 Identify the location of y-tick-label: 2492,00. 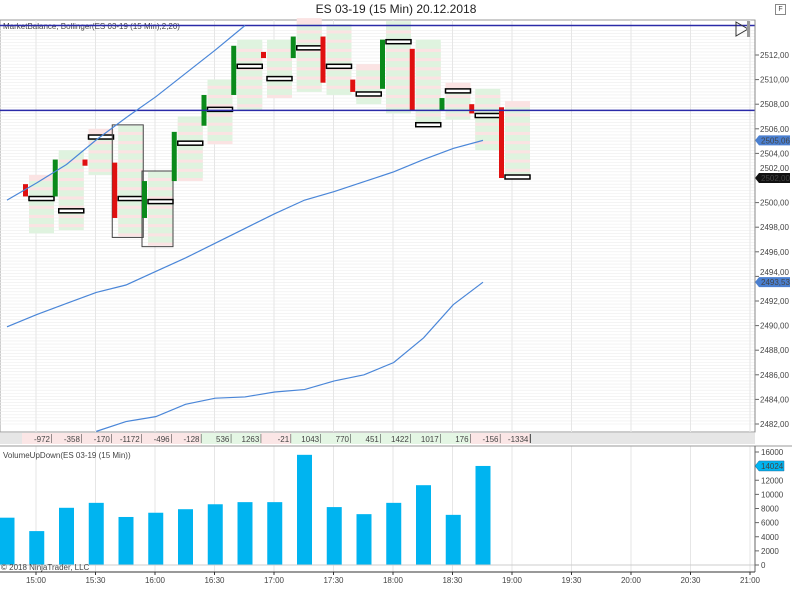
(774, 301).